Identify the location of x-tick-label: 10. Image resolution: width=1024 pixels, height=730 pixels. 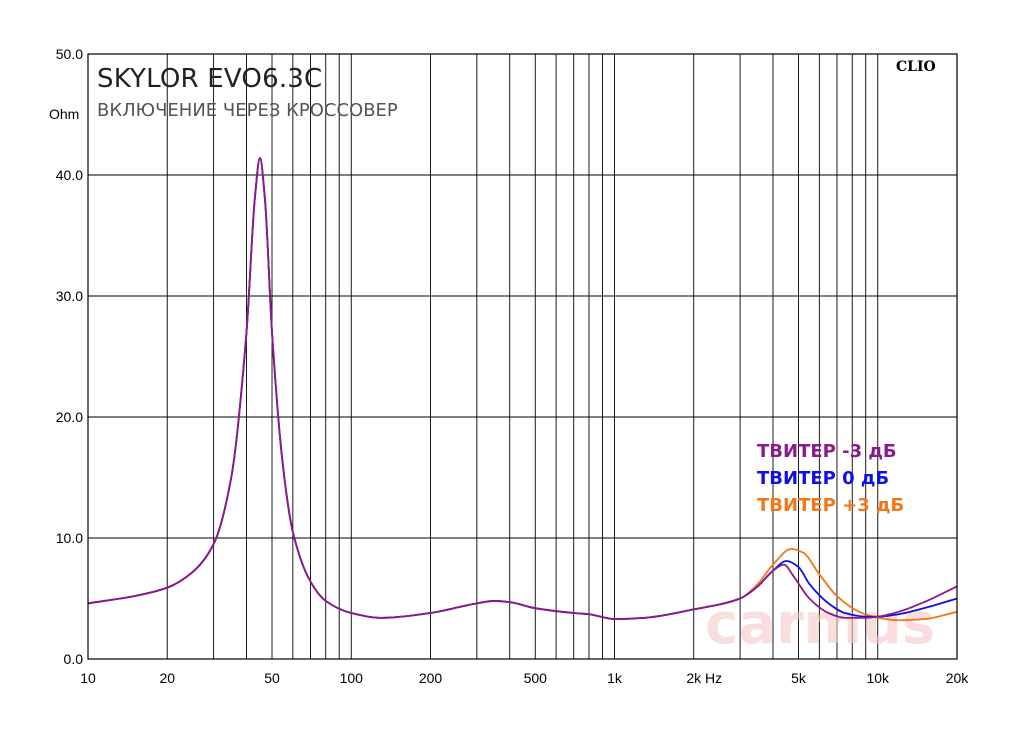
(88, 678).